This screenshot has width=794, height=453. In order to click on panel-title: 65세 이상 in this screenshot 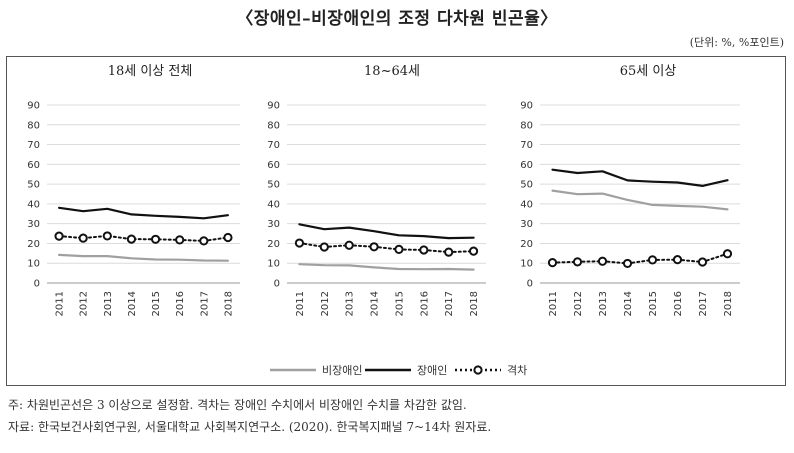, I will do `click(648, 71)`.